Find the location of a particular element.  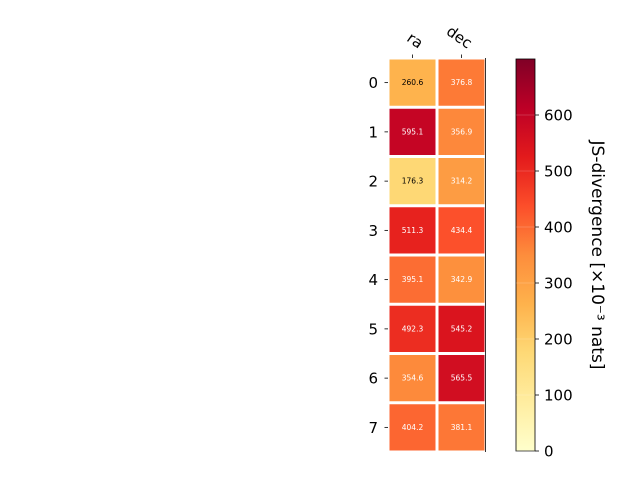

row-label-4: 4 is located at coordinates (373, 280).